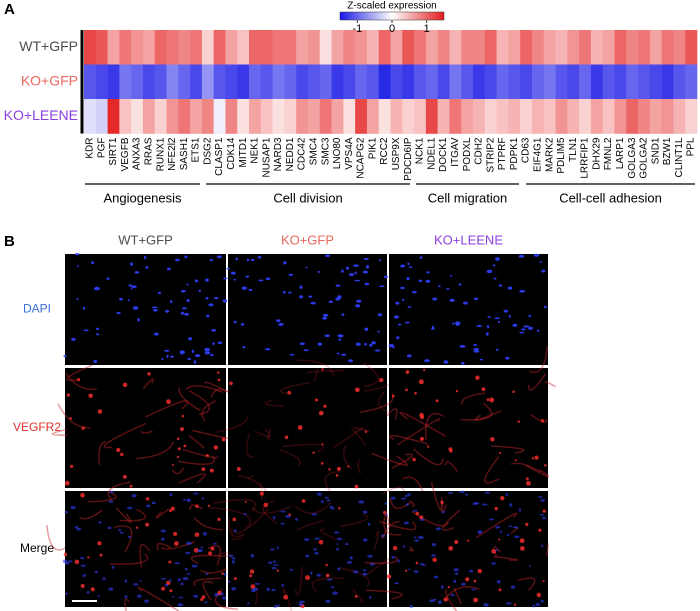 The height and width of the screenshot is (611, 700). I want to click on column-label: EIF4G1, so click(537, 154).